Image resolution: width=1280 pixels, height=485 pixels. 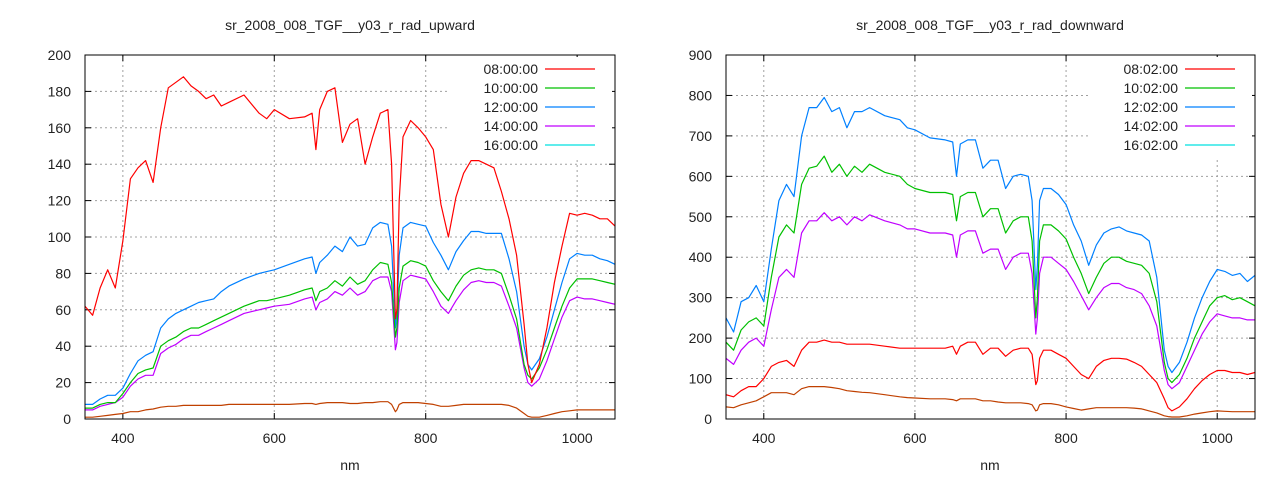 What do you see at coordinates (701, 257) in the screenshot?
I see `y-tick-label: 400` at bounding box center [701, 257].